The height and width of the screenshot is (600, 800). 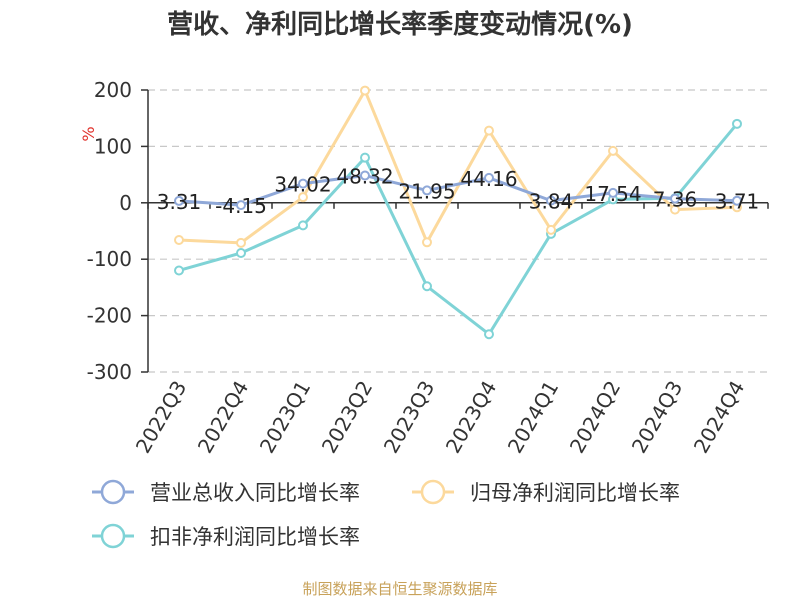 What do you see at coordinates (719, 417) in the screenshot?
I see `x-tick-label: 2024Q4` at bounding box center [719, 417].